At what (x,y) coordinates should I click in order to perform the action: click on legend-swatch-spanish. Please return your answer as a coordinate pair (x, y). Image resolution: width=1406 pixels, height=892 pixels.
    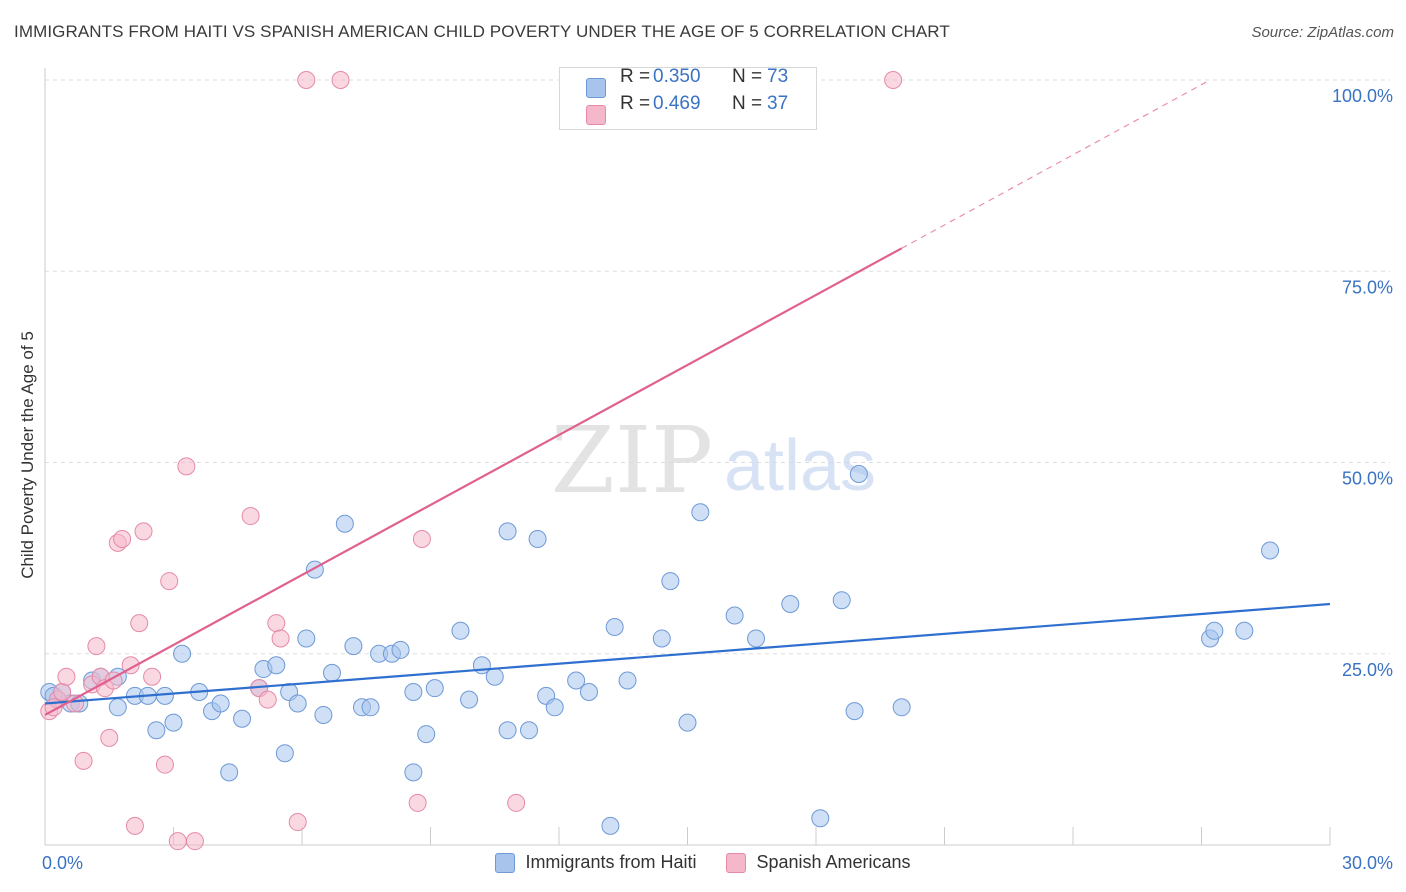
    Looking at the image, I should click on (736, 862).